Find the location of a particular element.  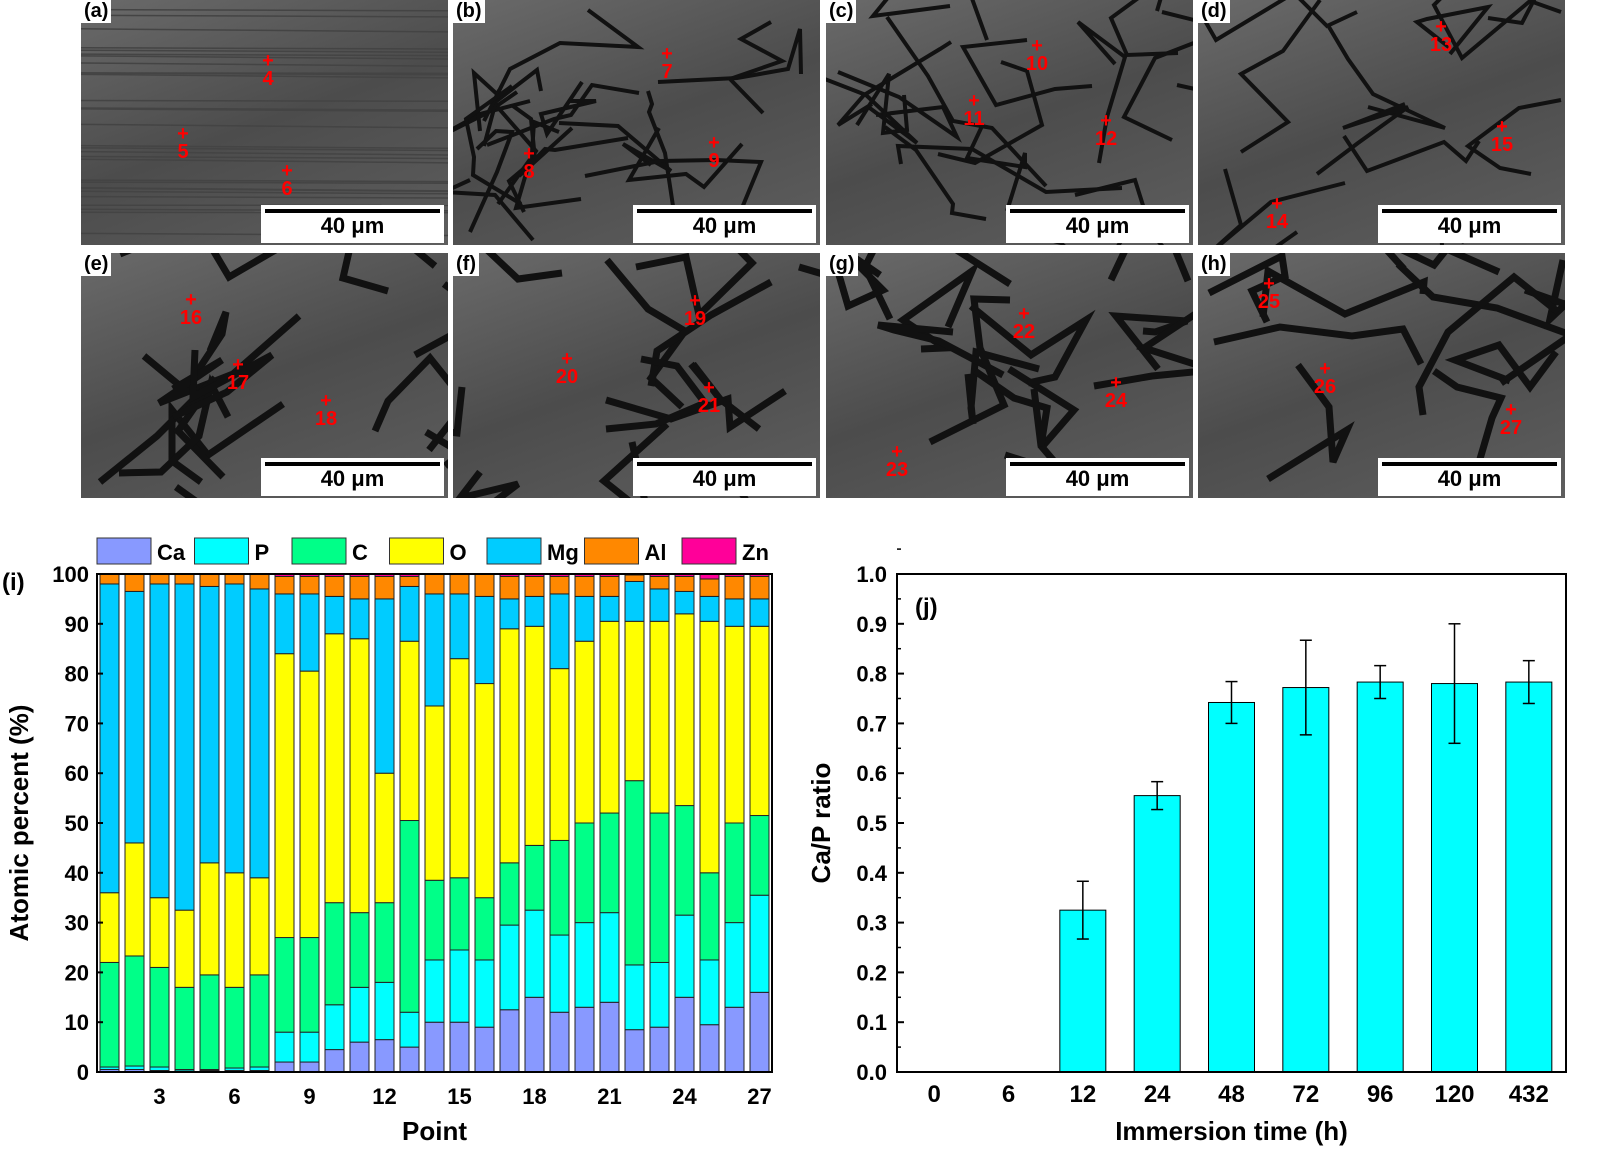

x-tick-label: 3 is located at coordinates (159, 1096).